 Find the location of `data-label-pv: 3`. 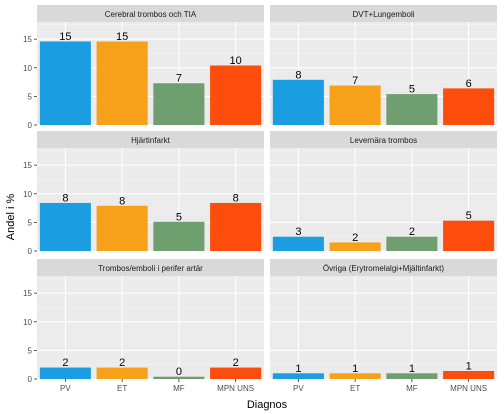

data-label-pv: 3 is located at coordinates (298, 232).